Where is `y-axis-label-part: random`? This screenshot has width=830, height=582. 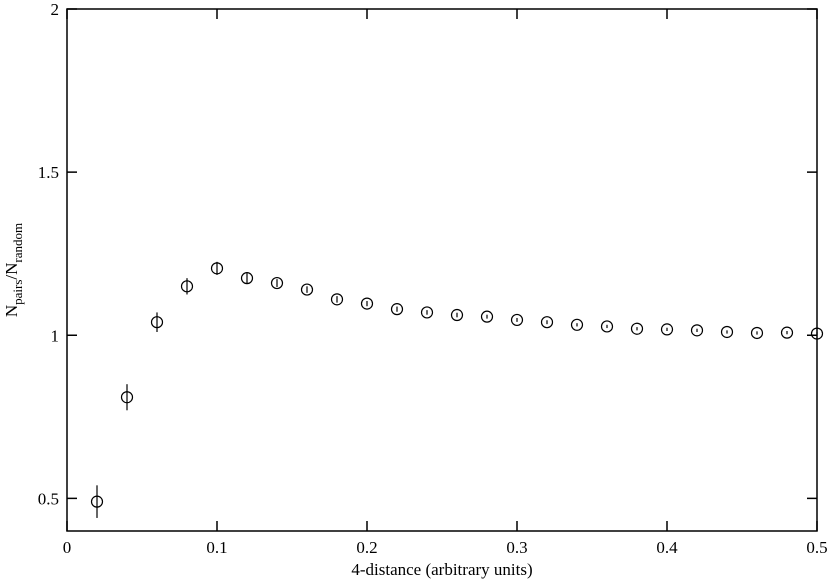
y-axis-label-part: random is located at coordinates (17, 243).